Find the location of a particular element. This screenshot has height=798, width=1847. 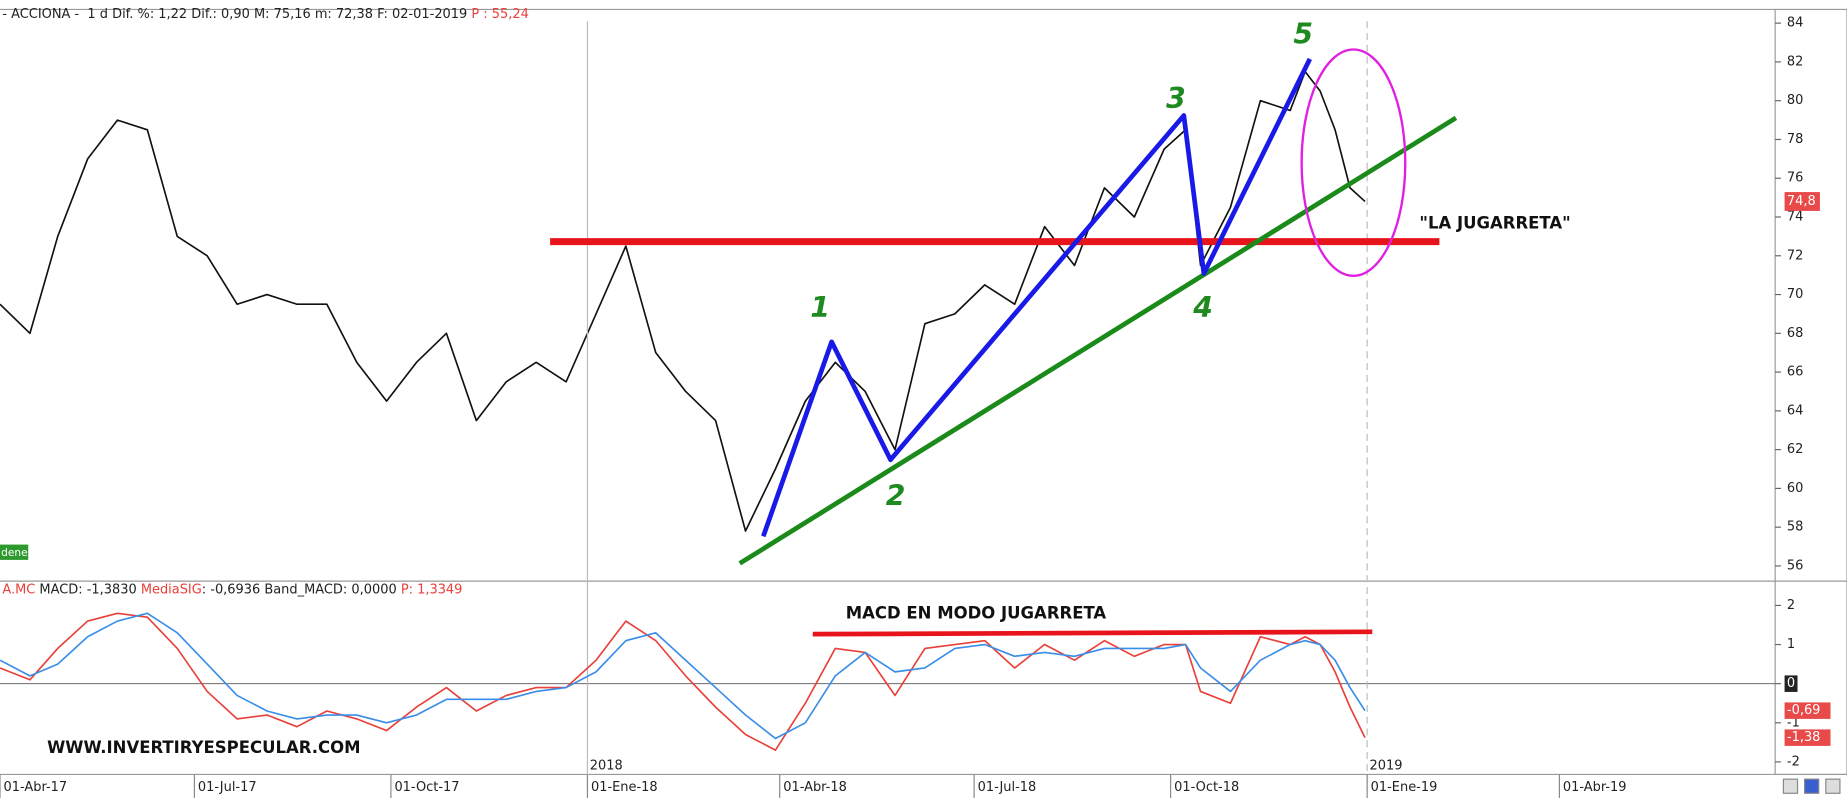

y-tick-label: 66 is located at coordinates (1795, 372).